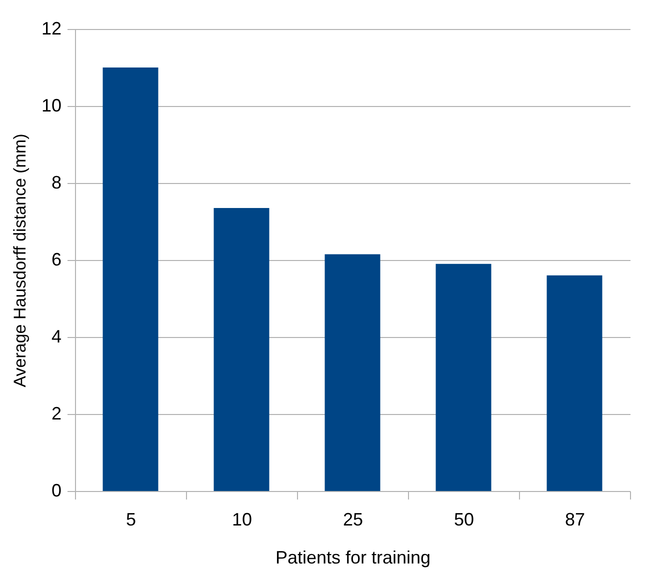 The width and height of the screenshot is (666, 572). What do you see at coordinates (51, 28) in the screenshot?
I see `y-tick-label: 12` at bounding box center [51, 28].